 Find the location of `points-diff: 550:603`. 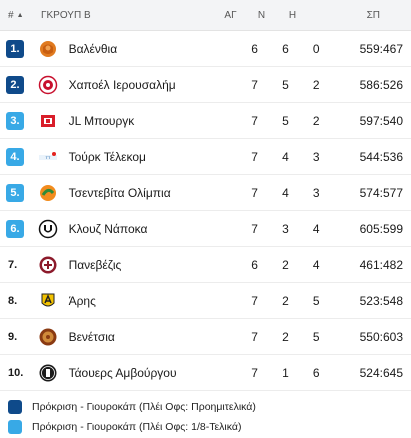

points-diff: 550:603 is located at coordinates (381, 336).